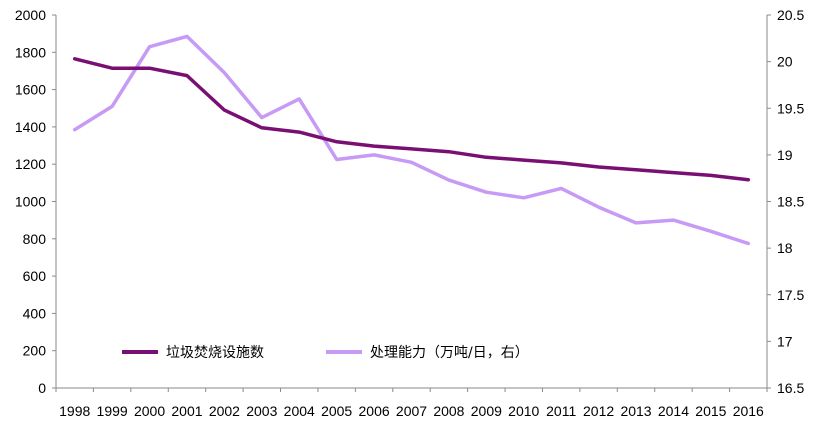 This screenshot has width=816, height=422. I want to click on left-tick-label: 1000, so click(30, 202).